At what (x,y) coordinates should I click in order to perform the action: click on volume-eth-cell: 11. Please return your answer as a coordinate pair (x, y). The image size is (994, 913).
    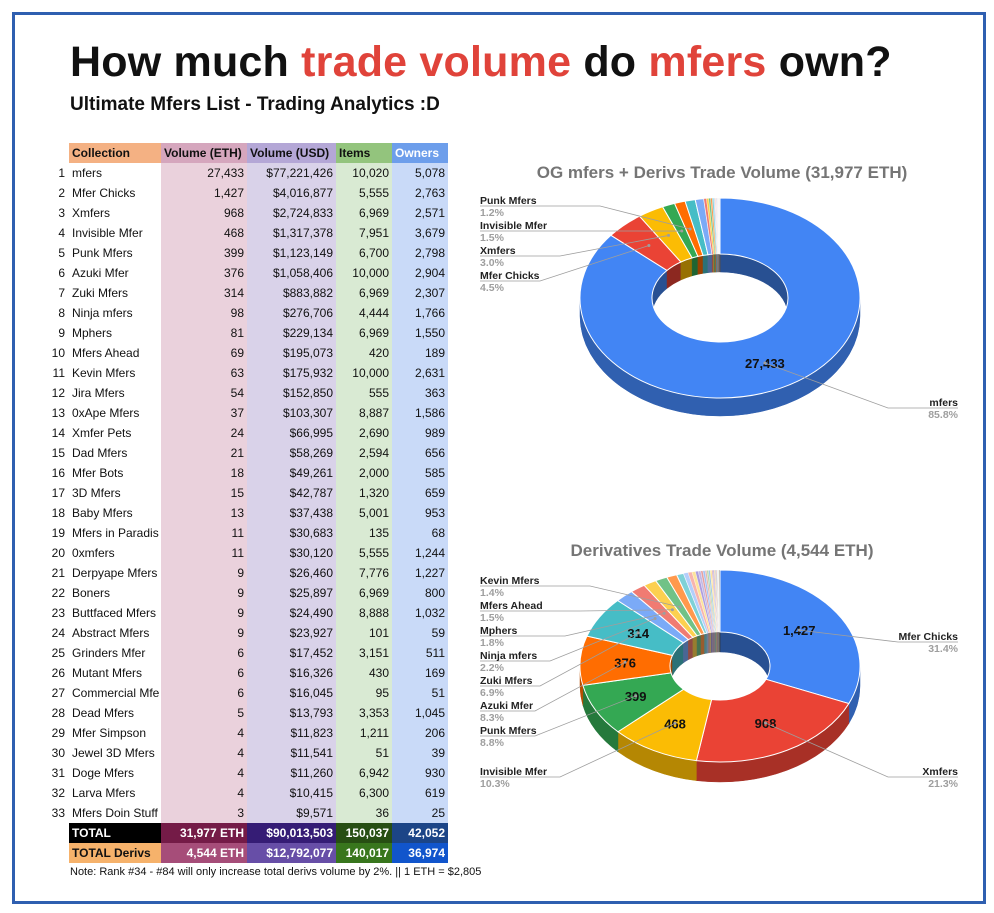
    Looking at the image, I should click on (204, 553).